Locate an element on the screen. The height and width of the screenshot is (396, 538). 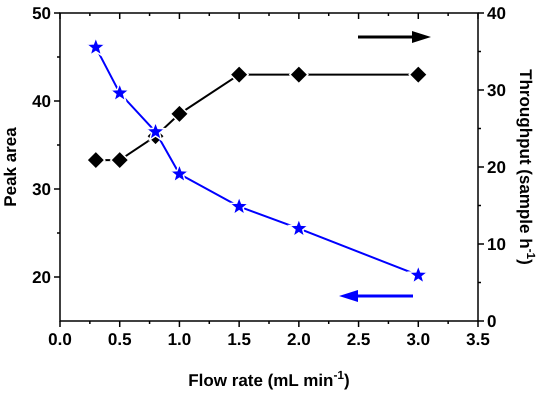
y-tick-label: 30 is located at coordinates (41, 189).